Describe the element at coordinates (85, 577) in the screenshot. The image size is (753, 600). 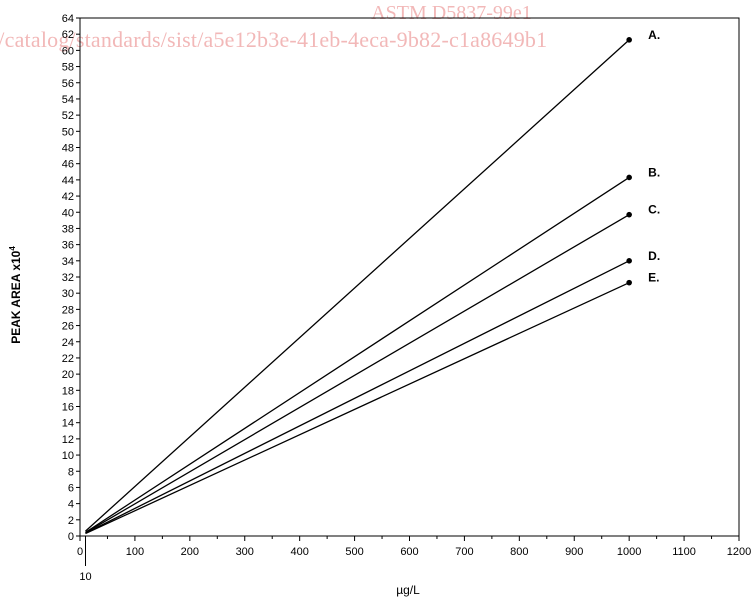
I see `x-extra-tick-label: 10` at that location.